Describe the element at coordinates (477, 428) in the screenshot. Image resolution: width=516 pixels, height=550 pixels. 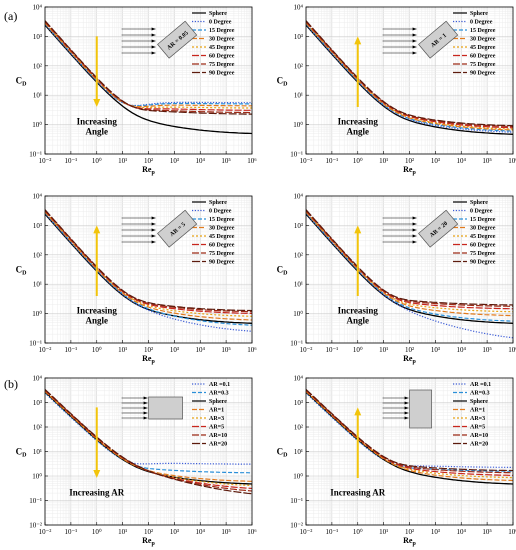
I see `legend-entry: AR=5` at that location.